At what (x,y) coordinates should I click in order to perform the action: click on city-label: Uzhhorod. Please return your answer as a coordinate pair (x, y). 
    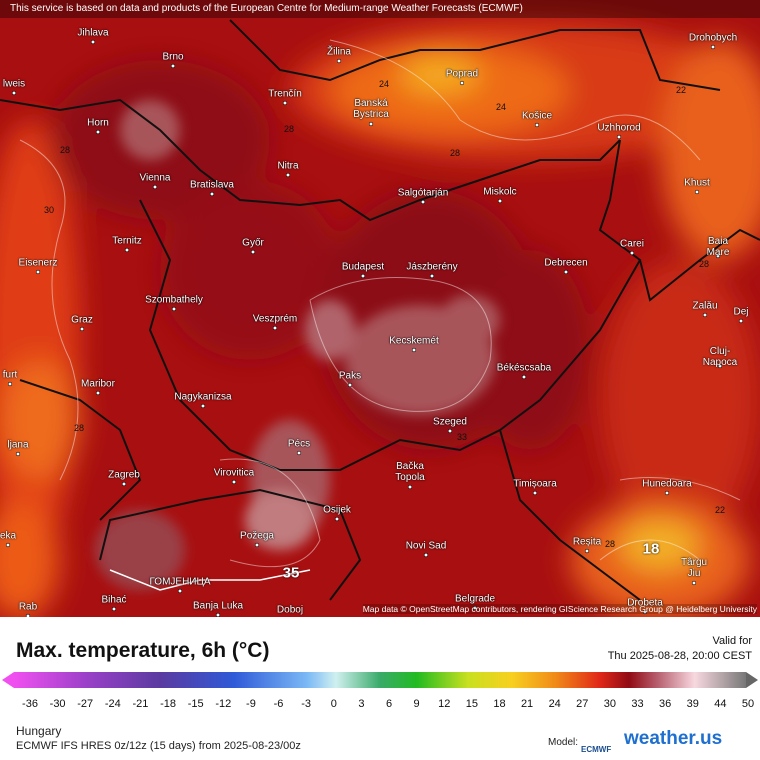
    Looking at the image, I should click on (619, 128).